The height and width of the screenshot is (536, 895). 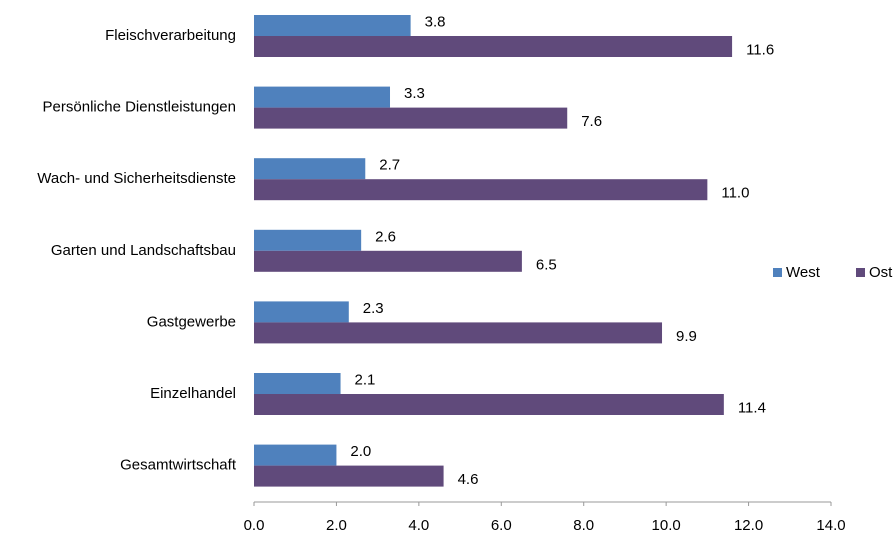 What do you see at coordinates (735, 193) in the screenshot?
I see `value-label: 11.0` at bounding box center [735, 193].